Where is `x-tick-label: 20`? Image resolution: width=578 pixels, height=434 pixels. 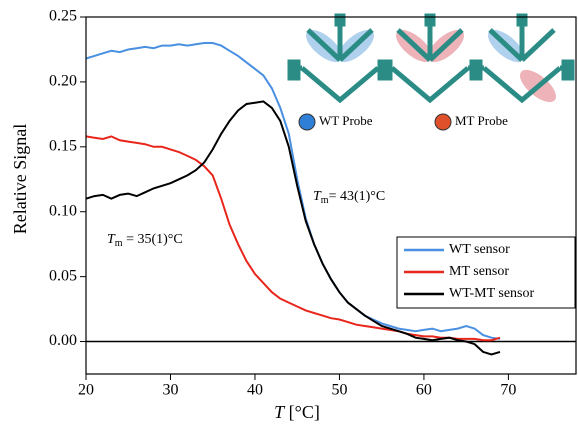
x-tick-label: 20 is located at coordinates (86, 390).